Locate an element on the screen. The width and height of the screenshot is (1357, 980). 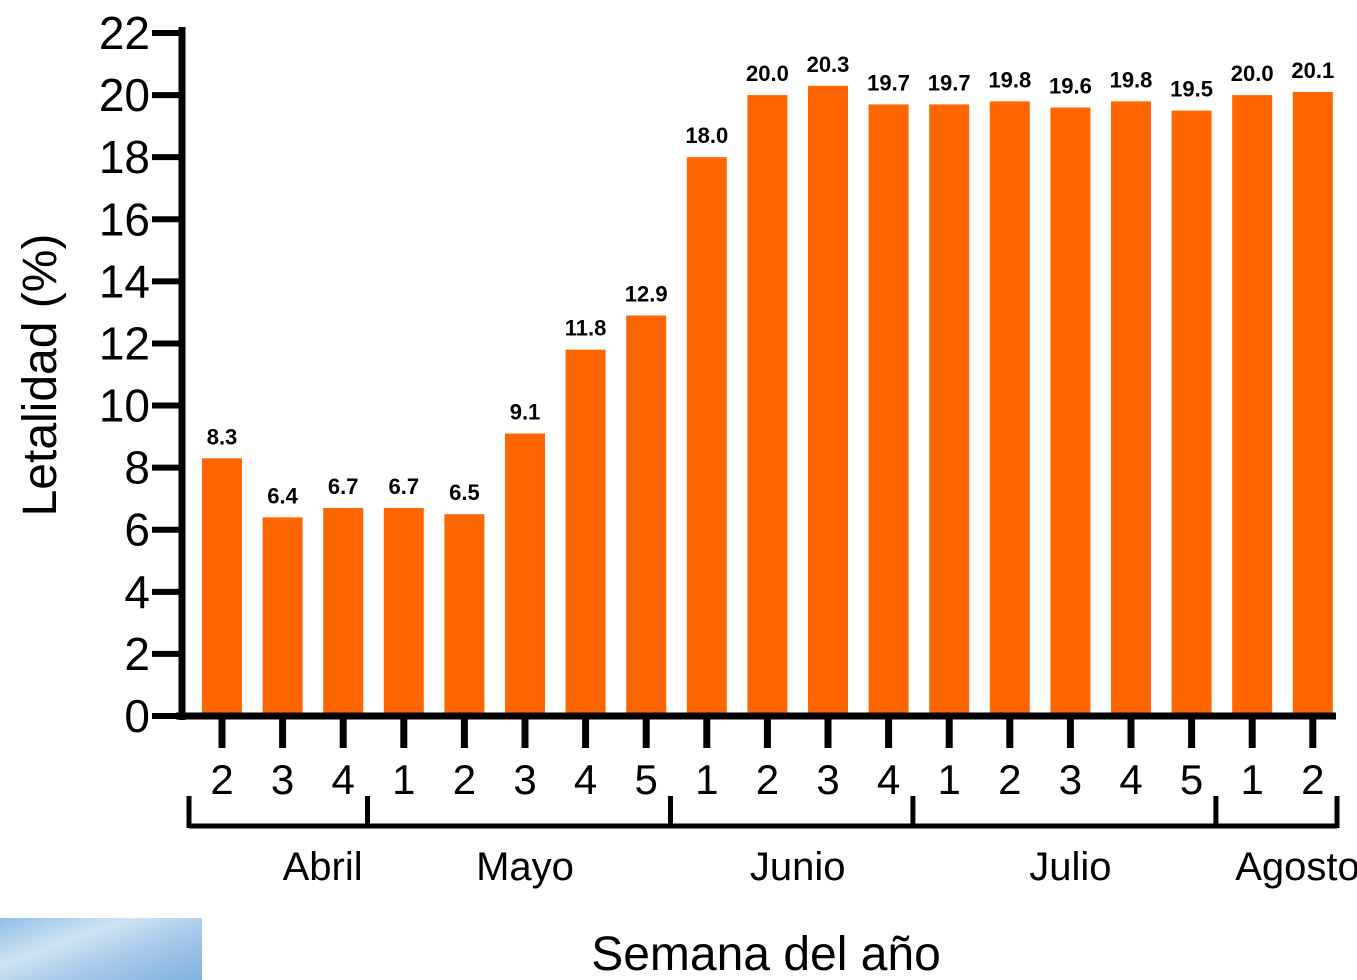
month-group-layer: Abril Mayo Junio Julio Agosto is located at coordinates (771, 842).